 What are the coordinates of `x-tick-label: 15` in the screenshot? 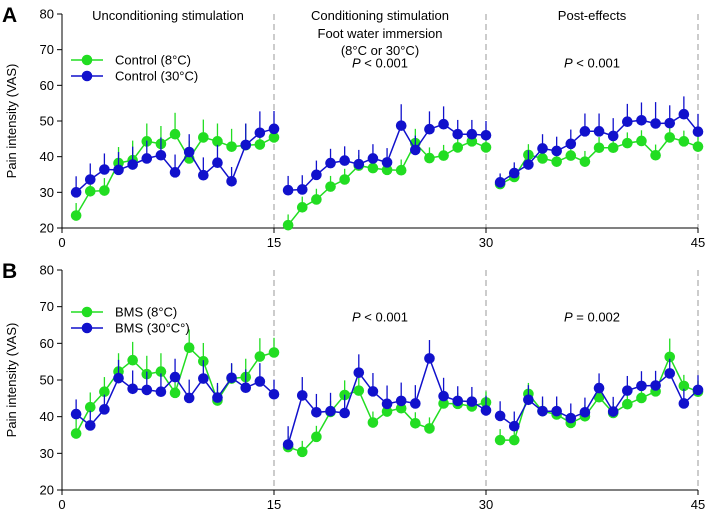 It's located at (274, 242).